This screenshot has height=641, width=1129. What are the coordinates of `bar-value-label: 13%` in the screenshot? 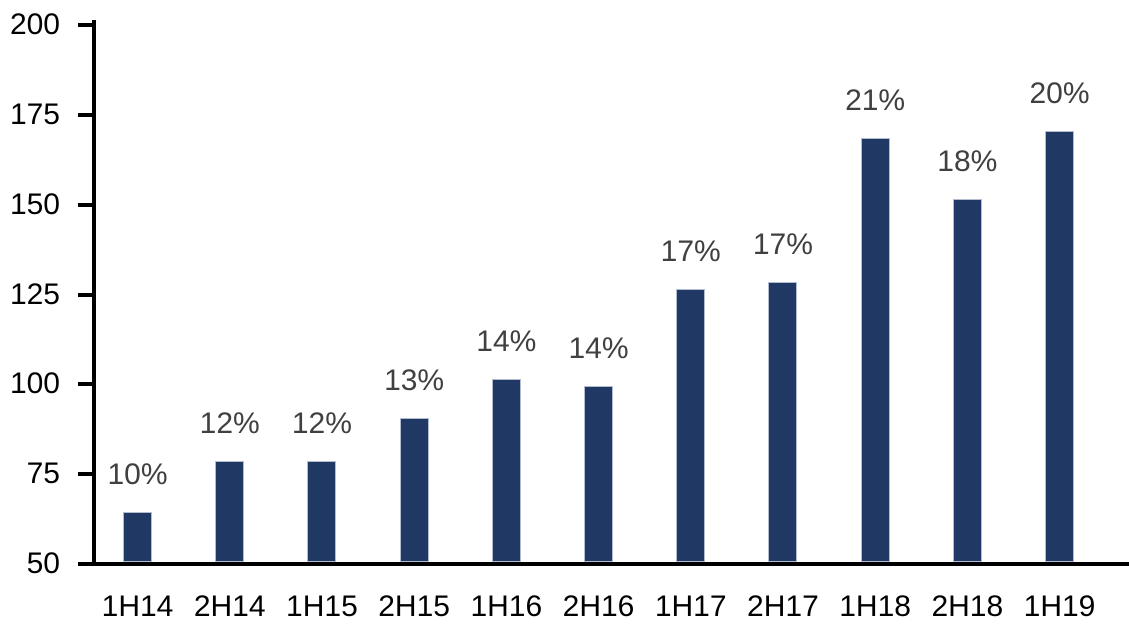 It's located at (414, 381).